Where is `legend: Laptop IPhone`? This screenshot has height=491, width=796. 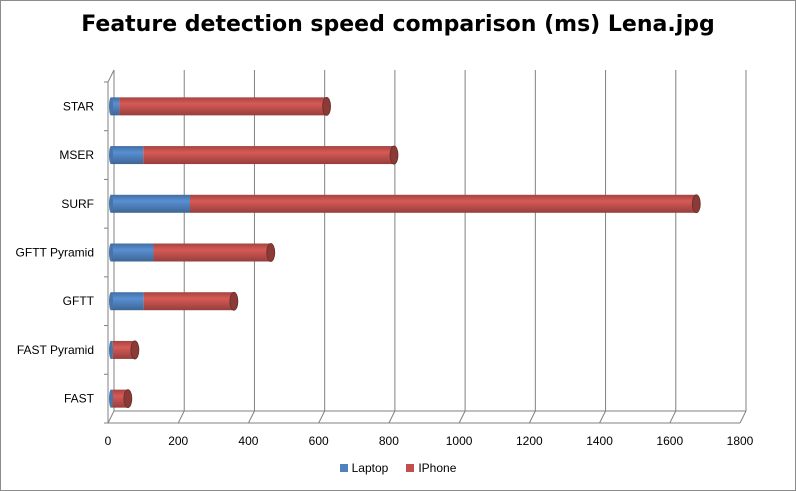
legend: Laptop IPhone is located at coordinates (398, 468).